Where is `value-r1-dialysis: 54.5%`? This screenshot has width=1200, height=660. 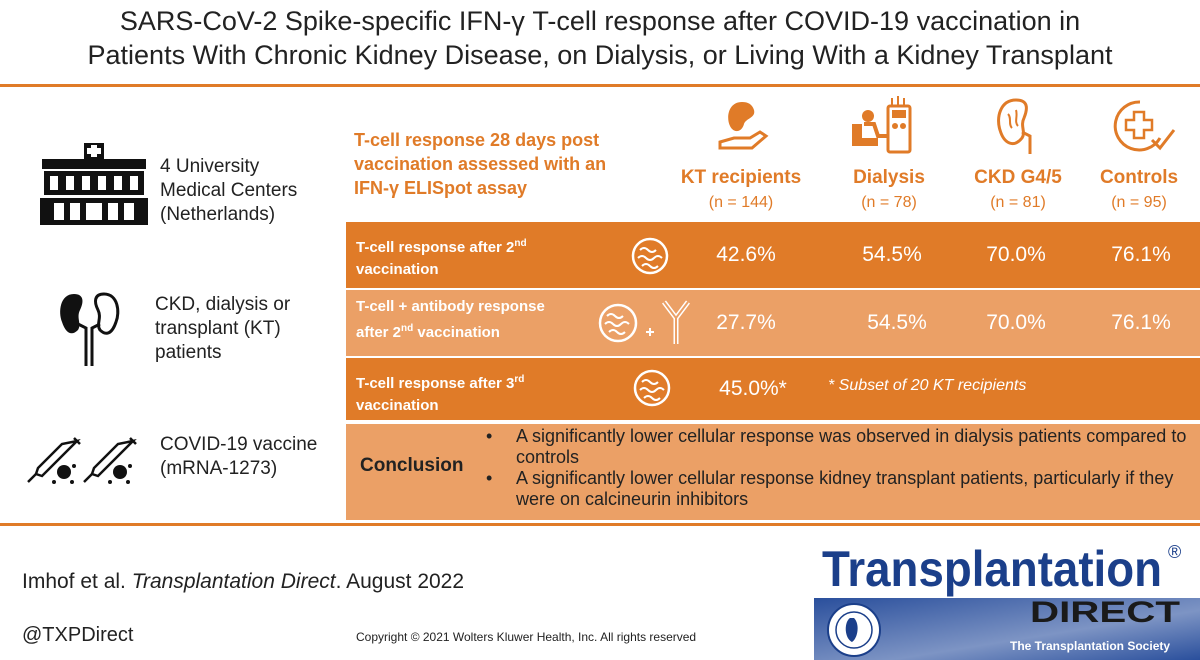 value-r1-dialysis: 54.5% is located at coordinates (892, 254).